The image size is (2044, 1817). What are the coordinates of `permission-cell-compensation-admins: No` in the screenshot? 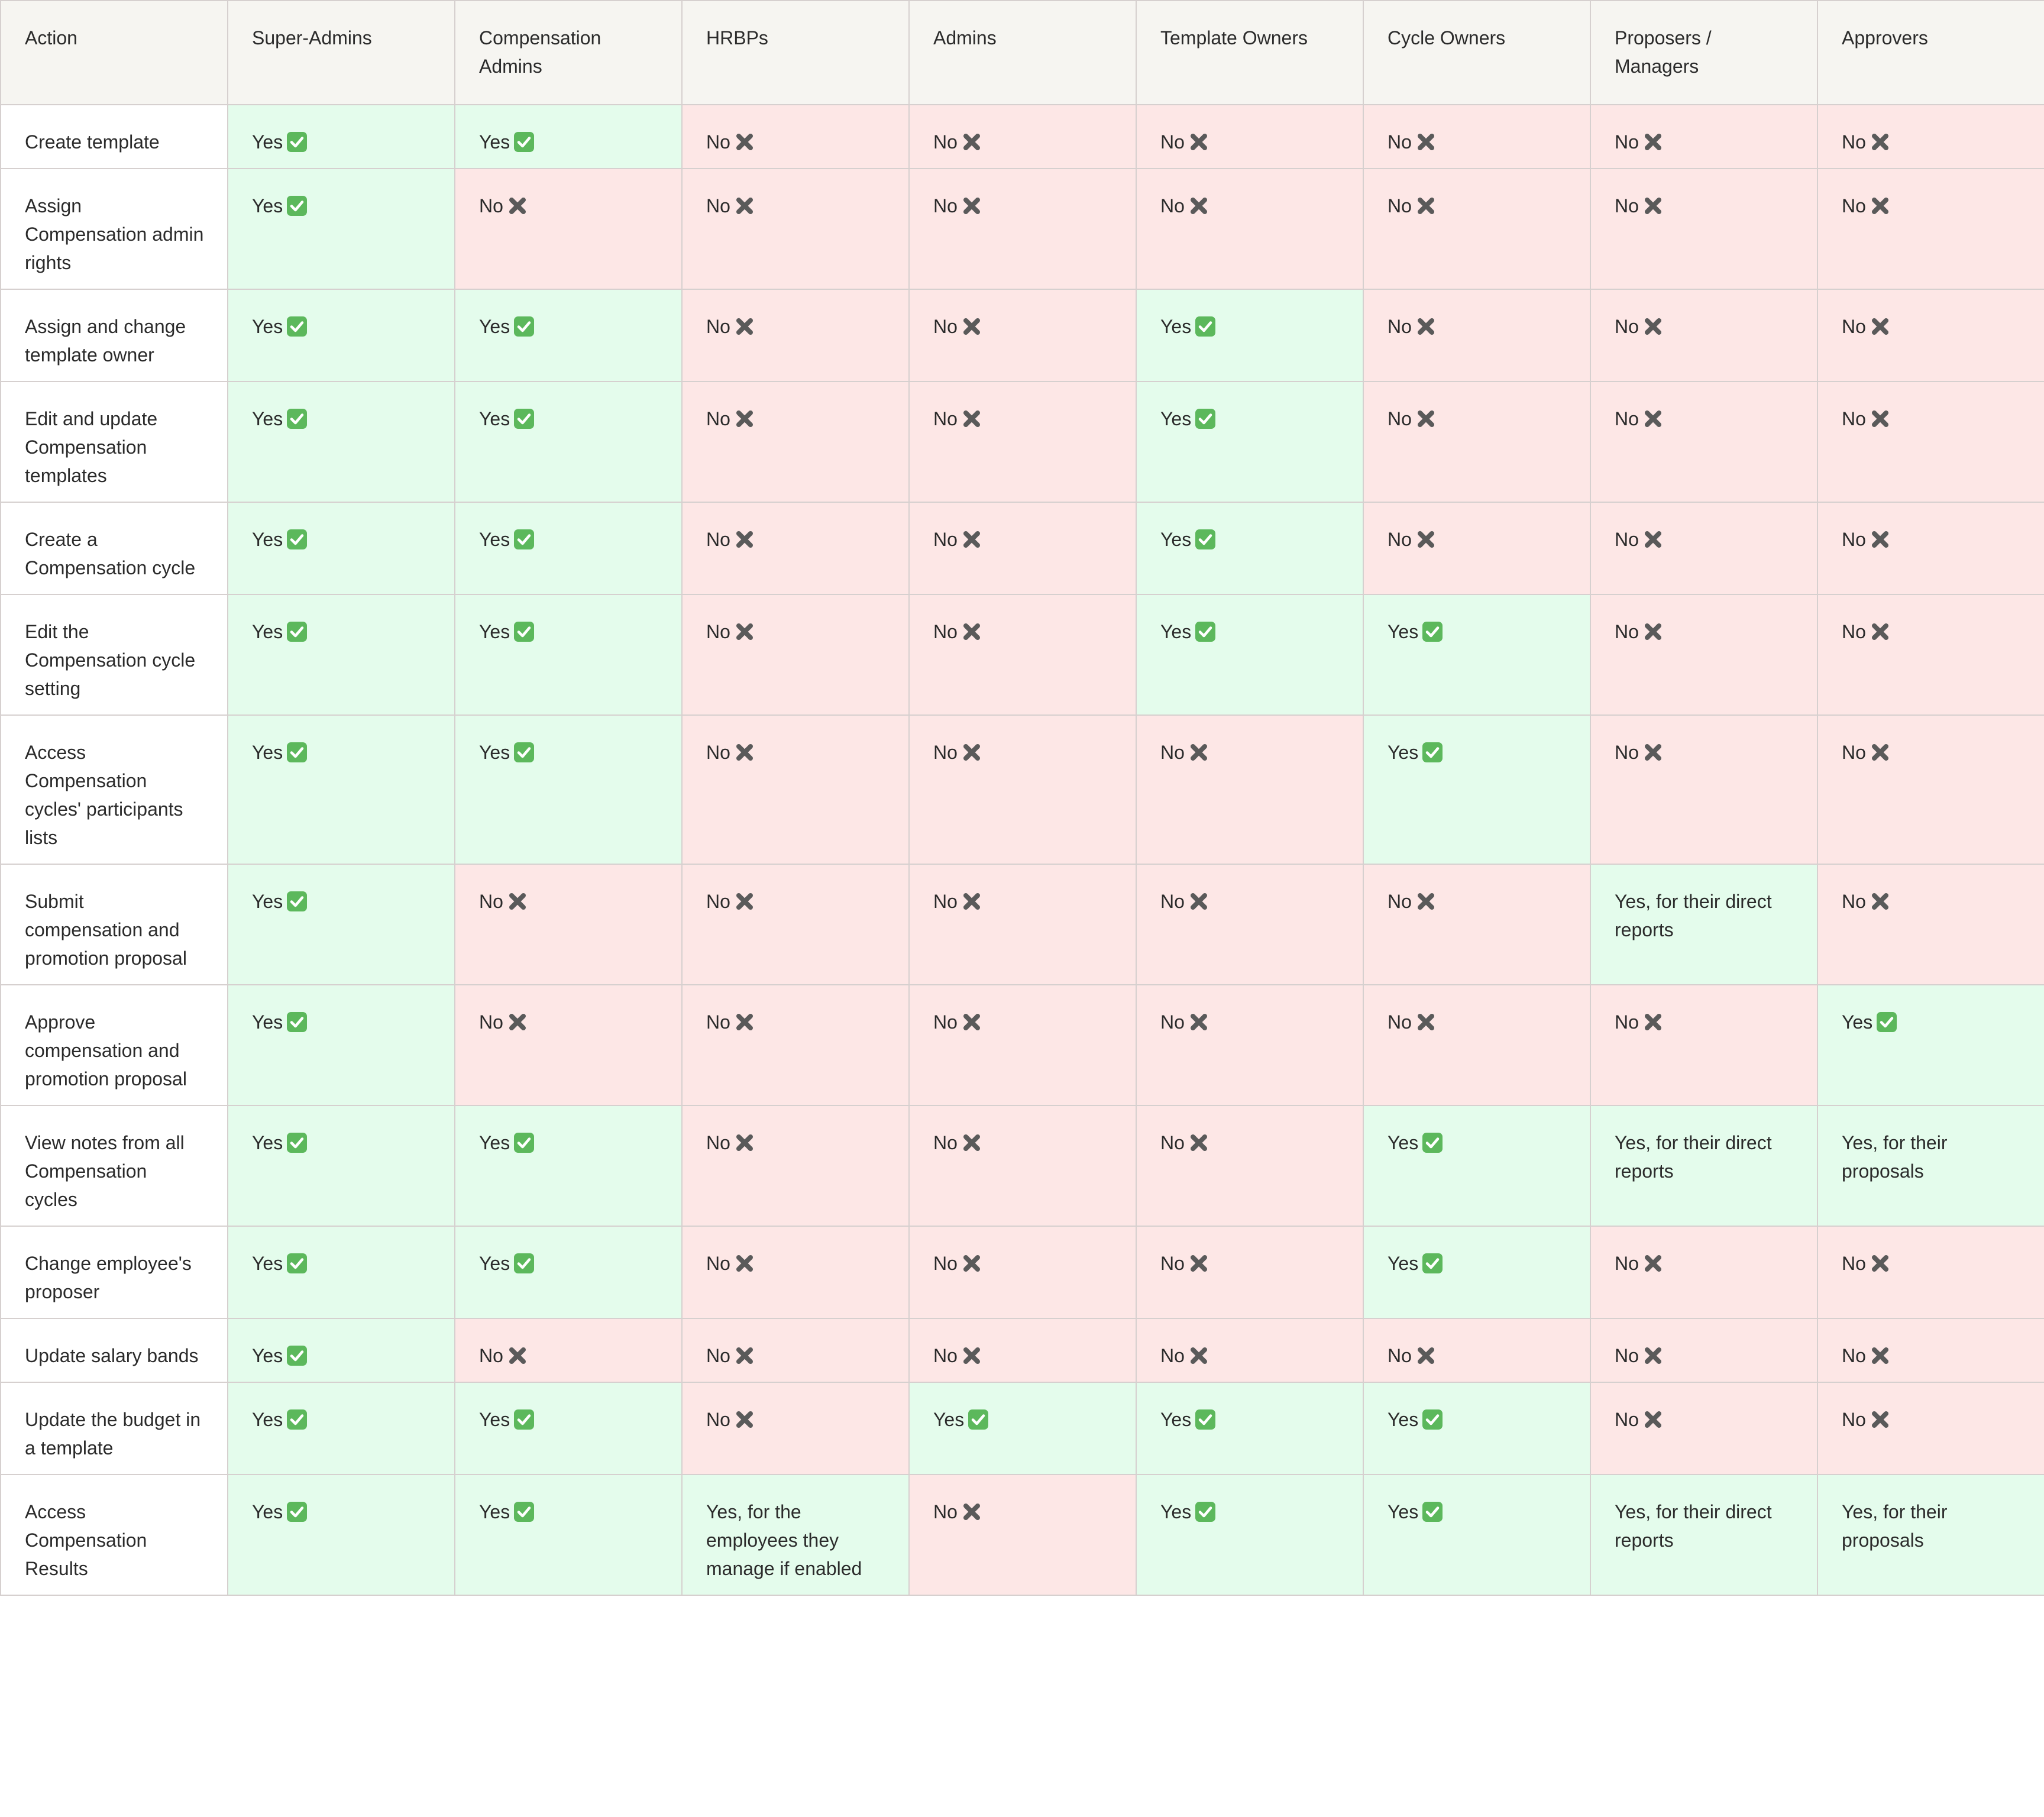 It's located at (568, 1350).